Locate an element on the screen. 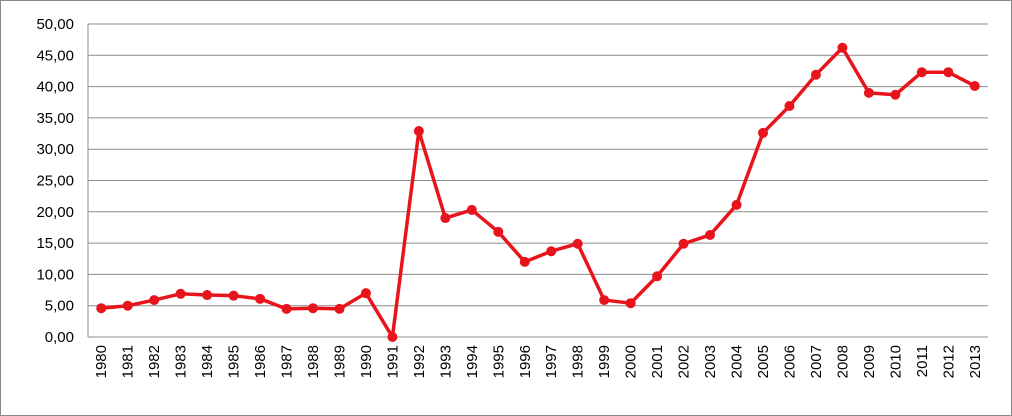 Image resolution: width=1012 pixels, height=416 pixels. x-tick-label: 1984 is located at coordinates (207, 361).